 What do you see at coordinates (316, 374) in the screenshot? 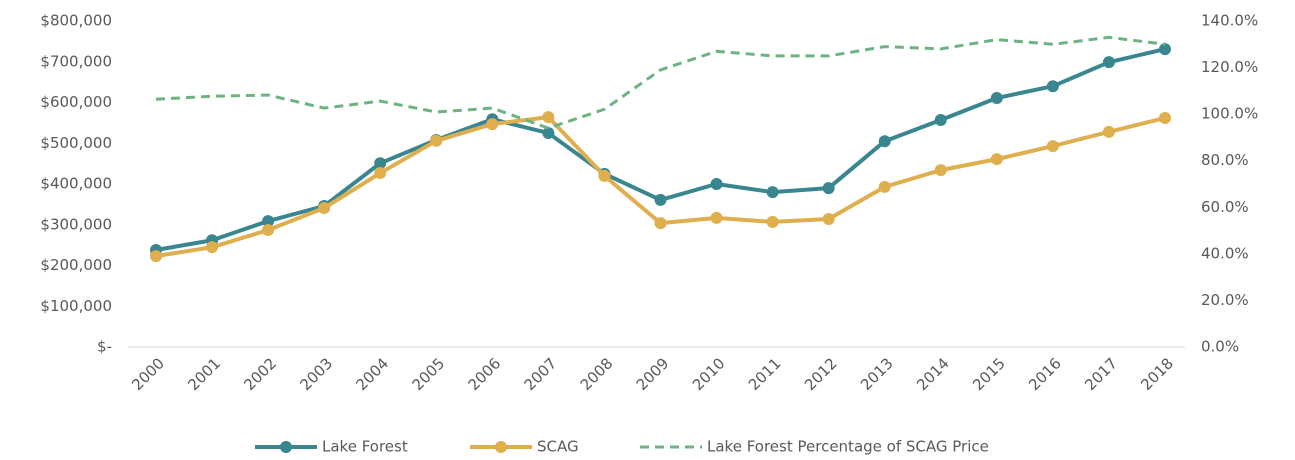
I see `x-tick-label: 2003` at bounding box center [316, 374].